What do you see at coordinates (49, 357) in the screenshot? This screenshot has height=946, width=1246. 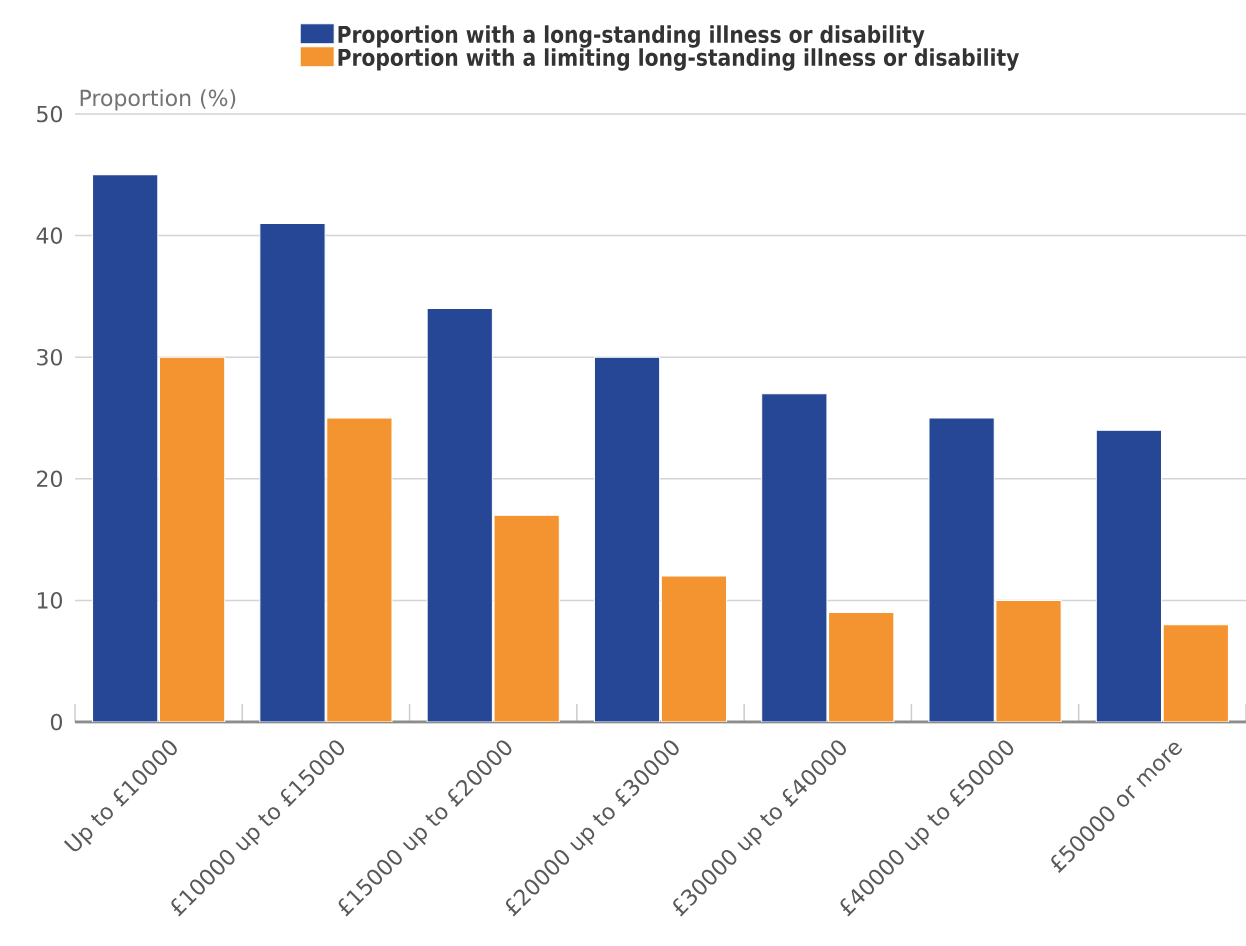 I see `y-tick-label: 30` at bounding box center [49, 357].